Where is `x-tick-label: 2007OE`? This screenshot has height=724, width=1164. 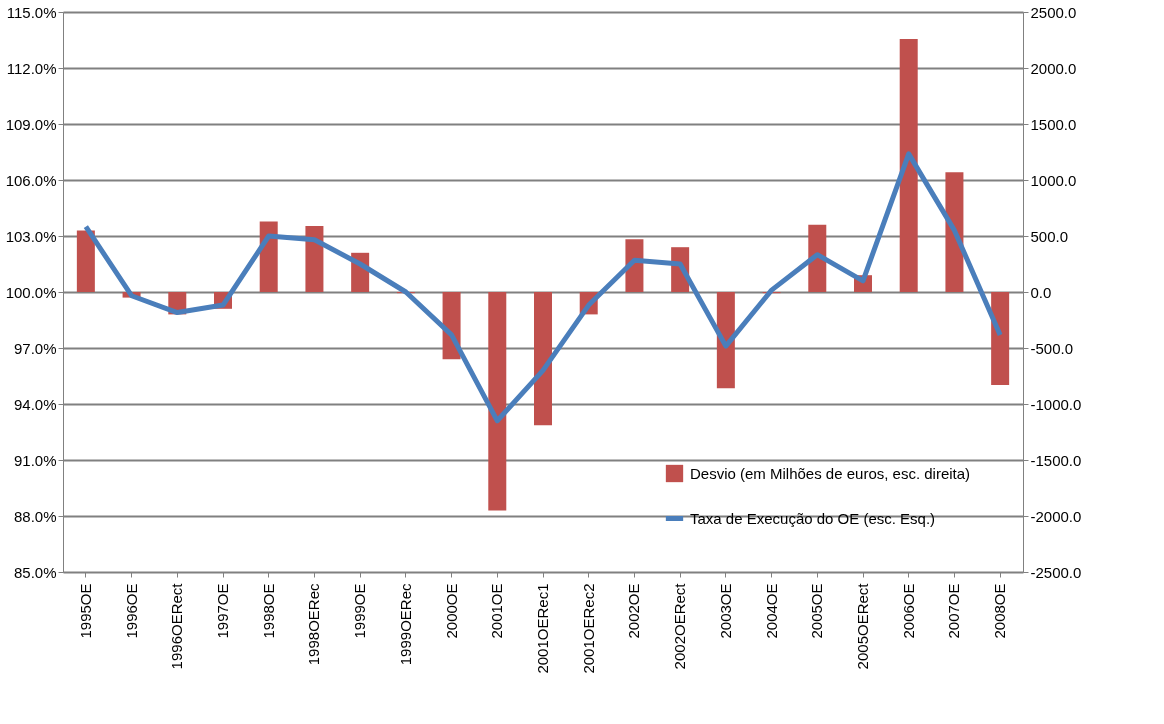 x-tick-label: 2007OE is located at coordinates (954, 611).